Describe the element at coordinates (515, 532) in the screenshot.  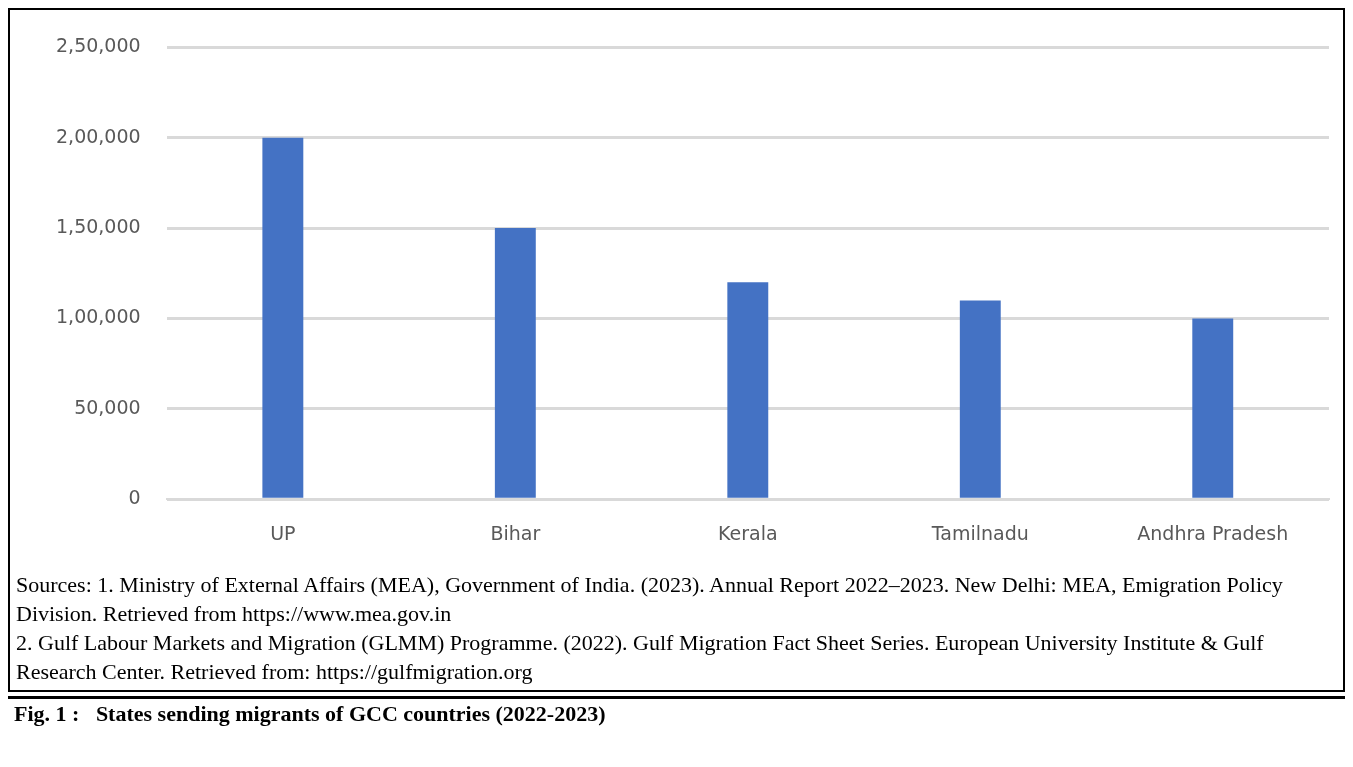
I see `x-tick-label: Bihar` at that location.